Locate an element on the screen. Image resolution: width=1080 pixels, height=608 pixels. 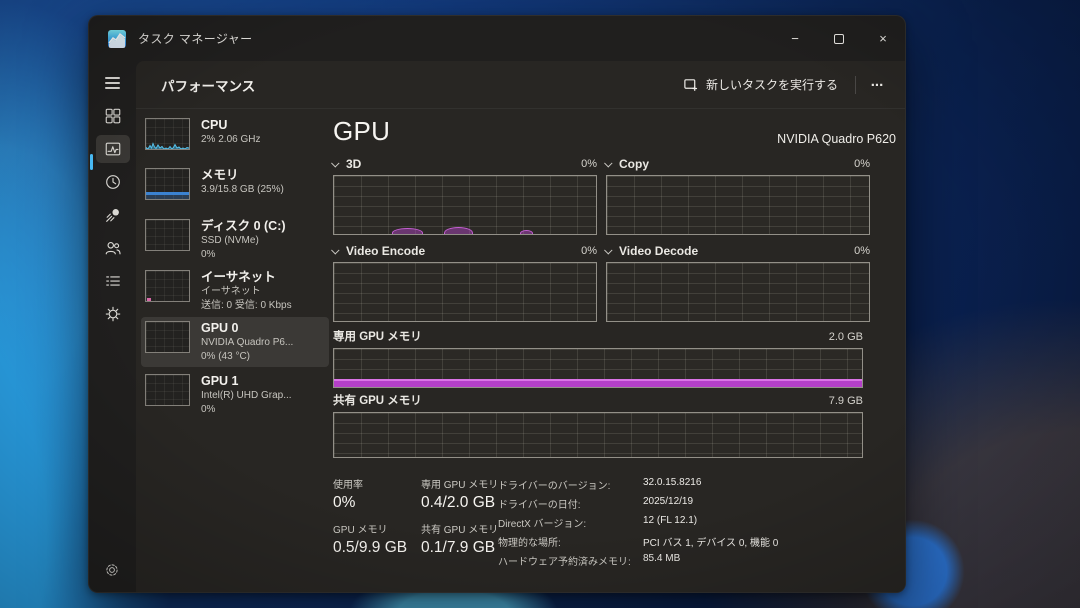
details-icon is located at coordinates (112, 281).